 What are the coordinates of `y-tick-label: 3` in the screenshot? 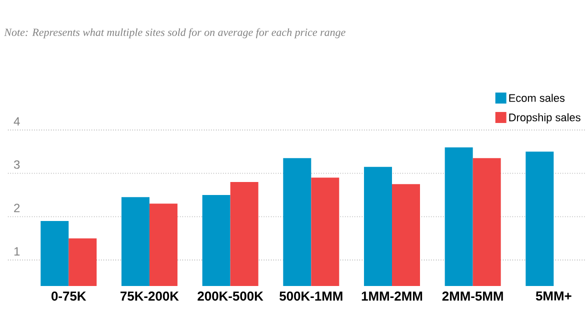 It's located at (17, 164).